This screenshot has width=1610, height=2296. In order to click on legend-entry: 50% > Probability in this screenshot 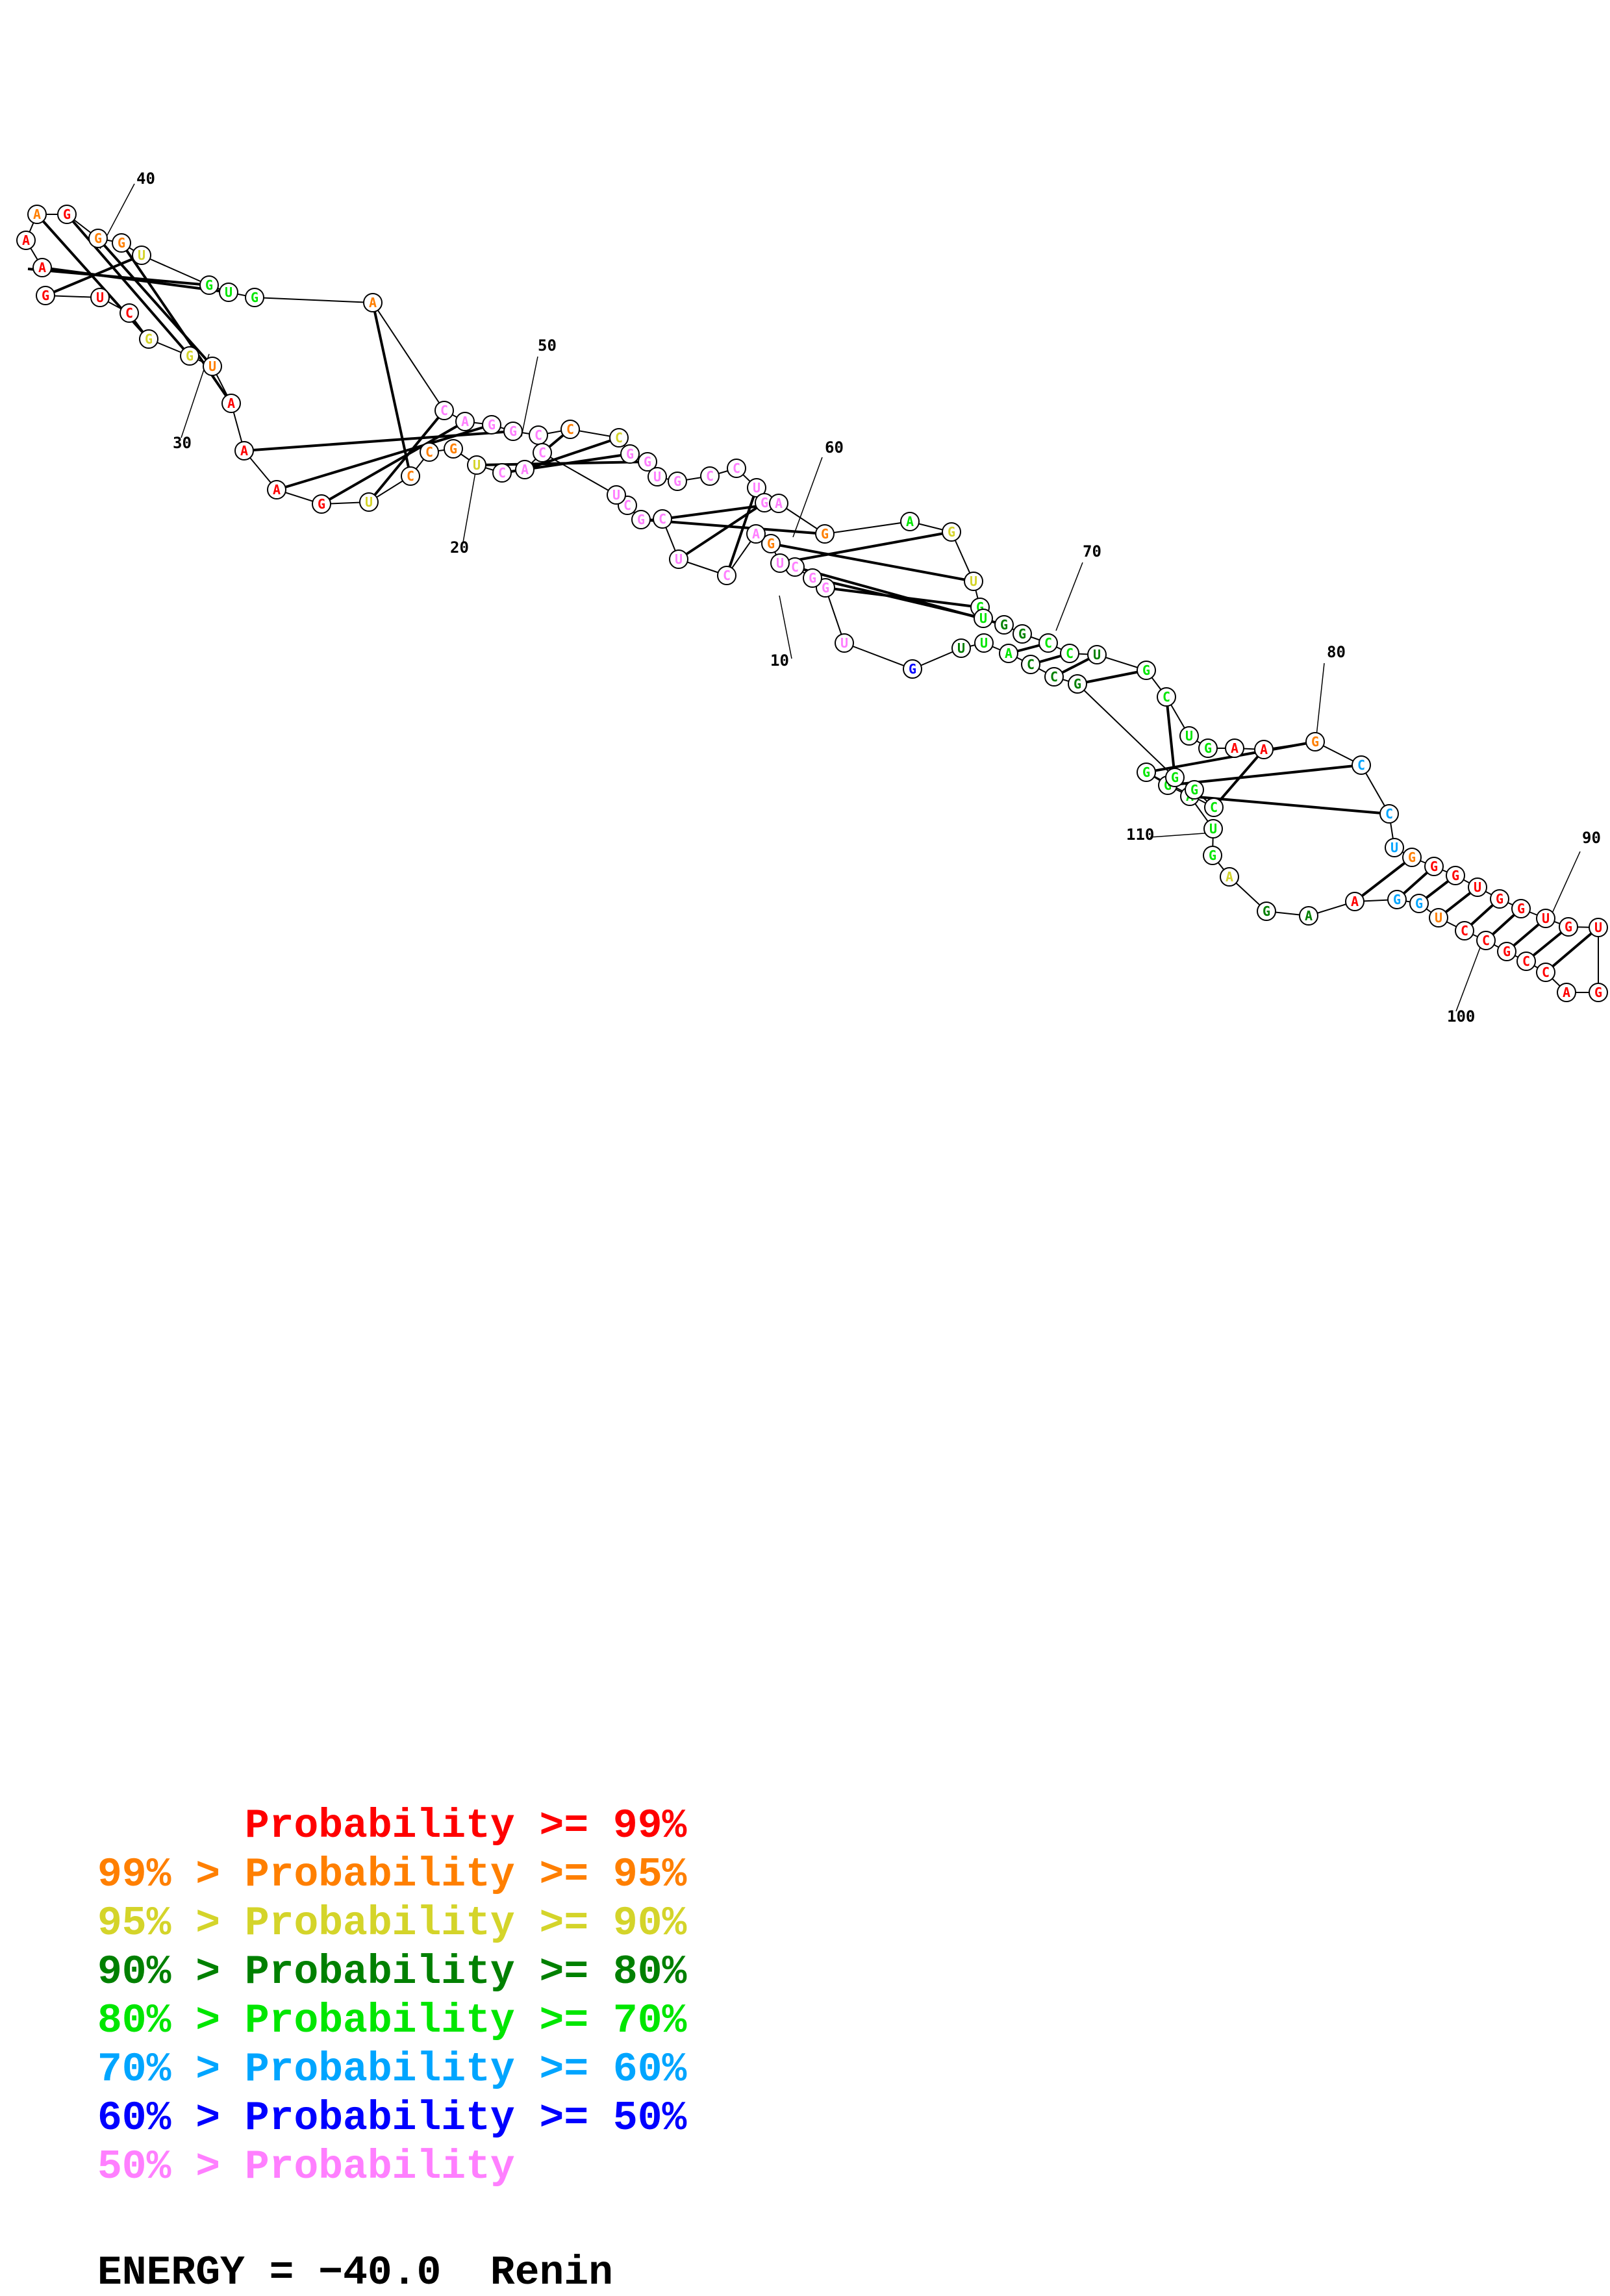, I will do `click(306, 2167)`.